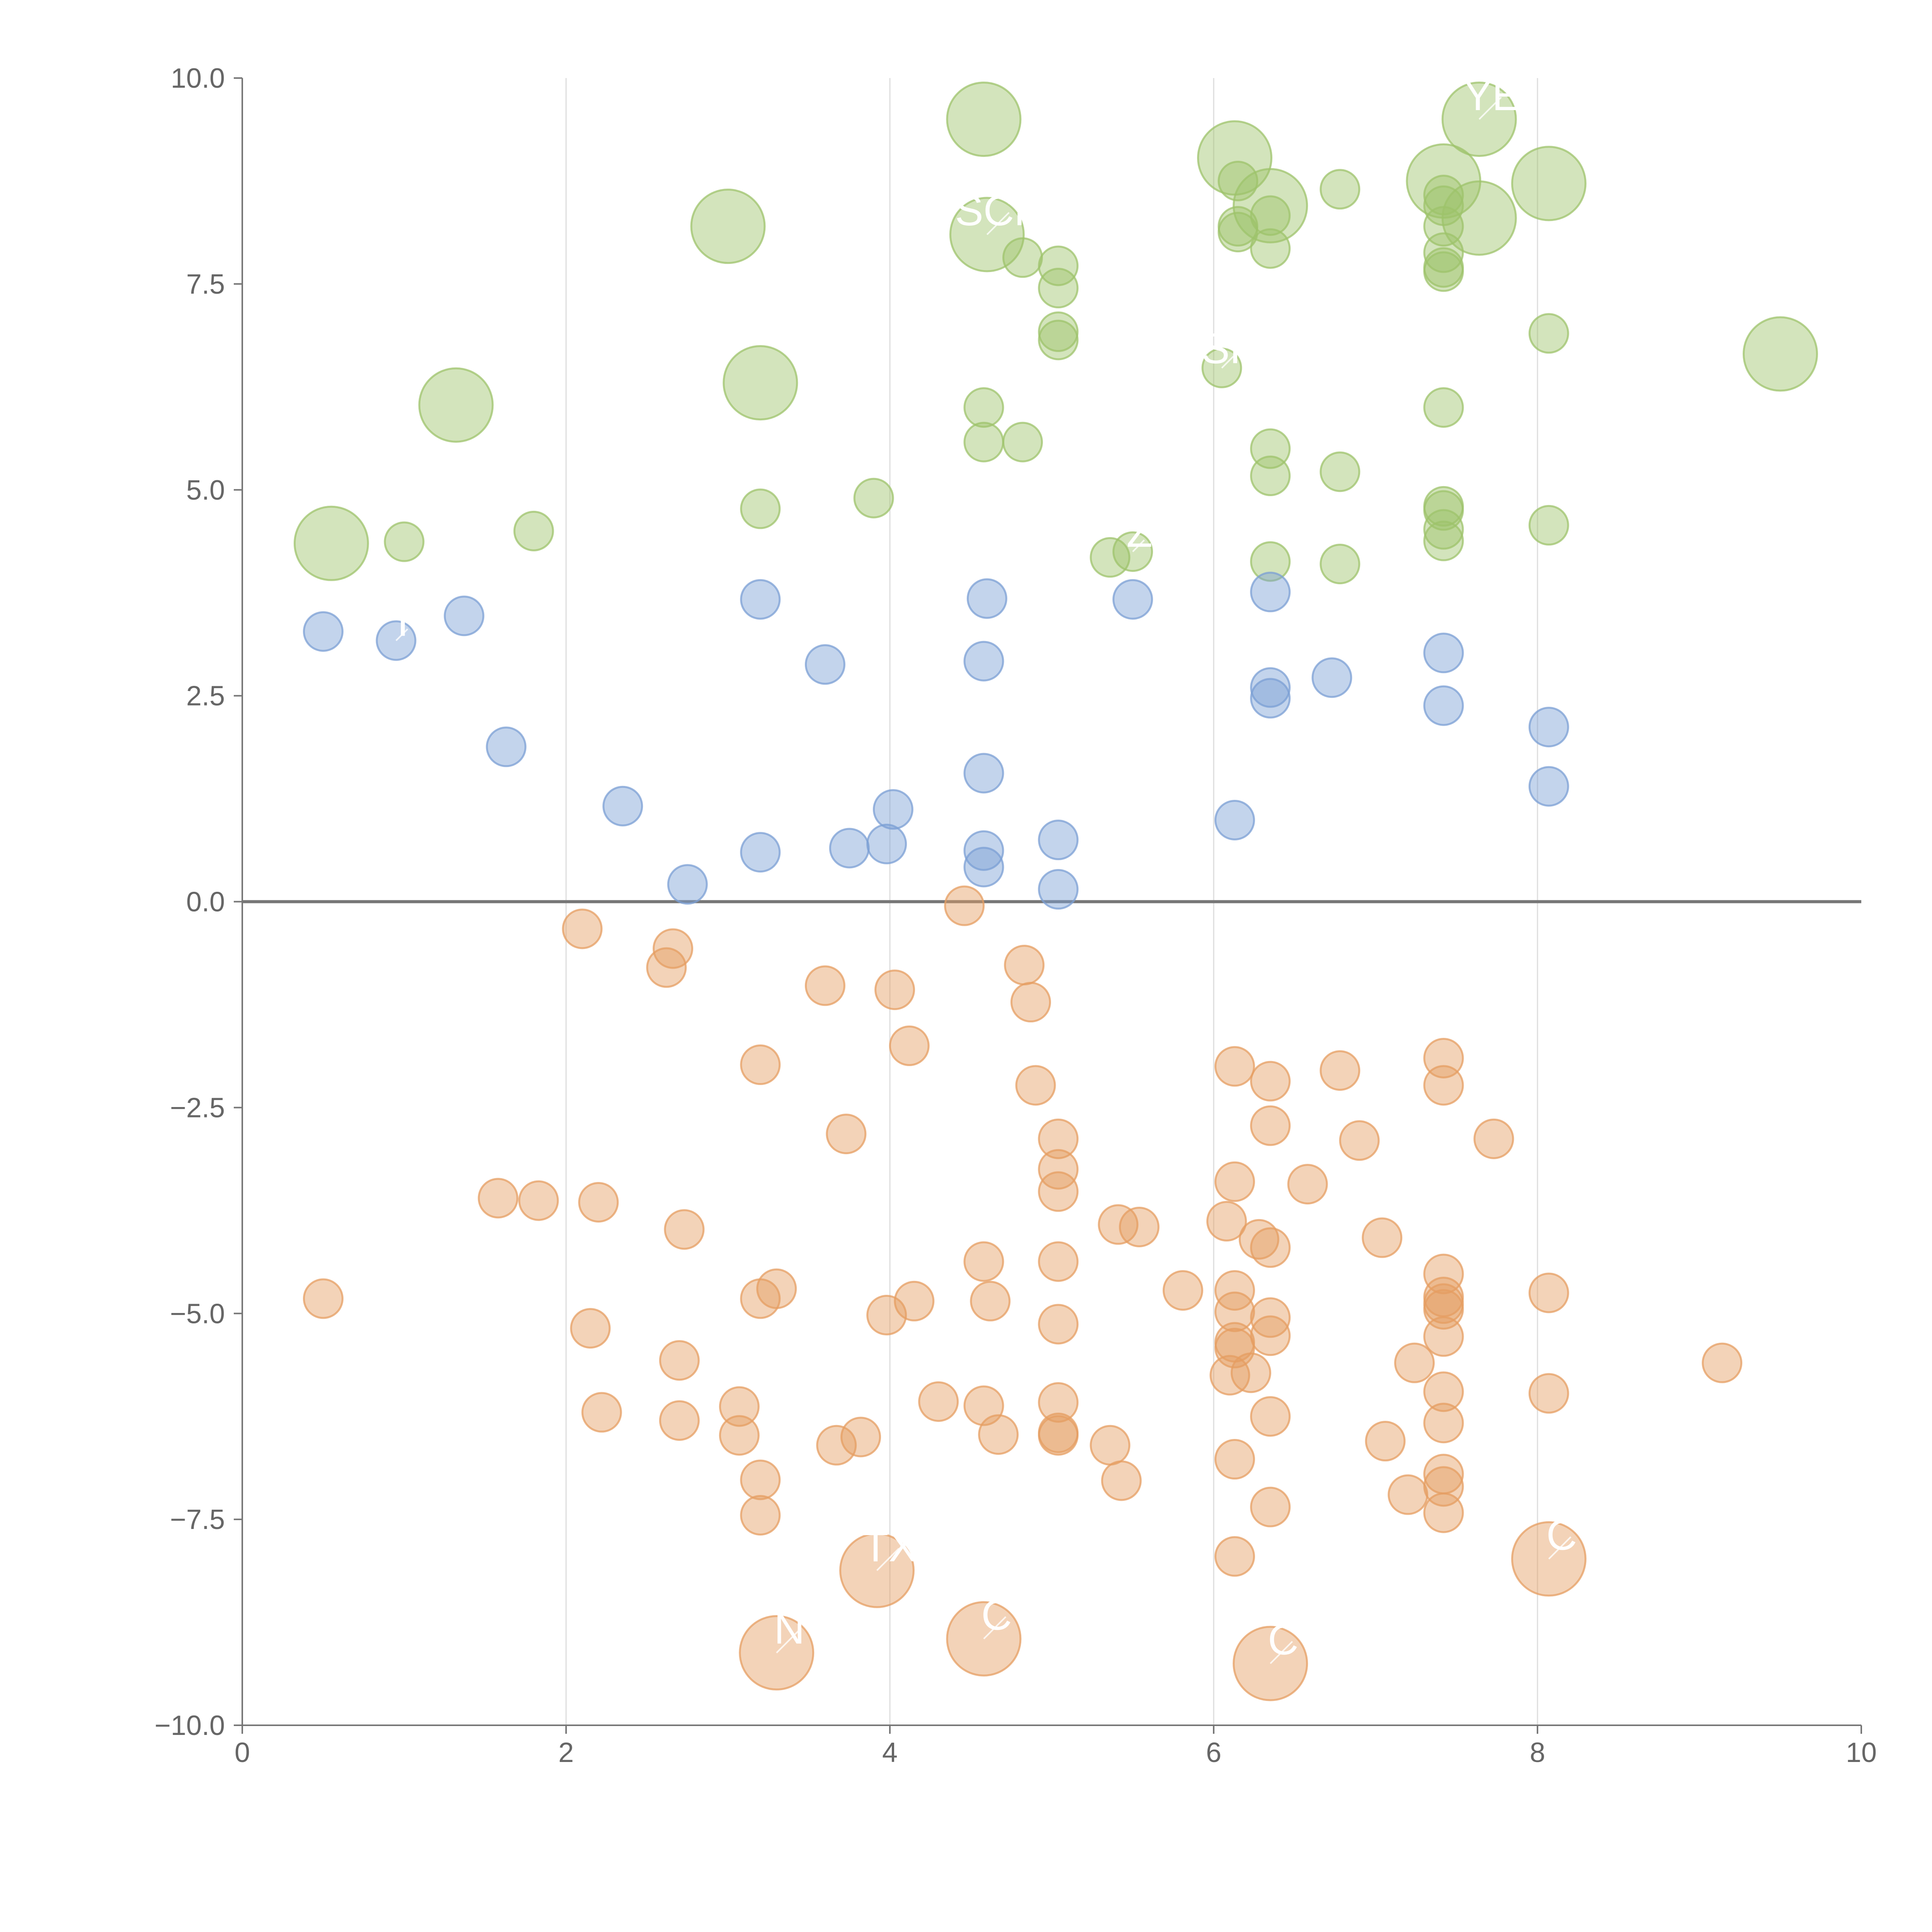  I want to click on bubble-label: SF, so click(1228, 349).